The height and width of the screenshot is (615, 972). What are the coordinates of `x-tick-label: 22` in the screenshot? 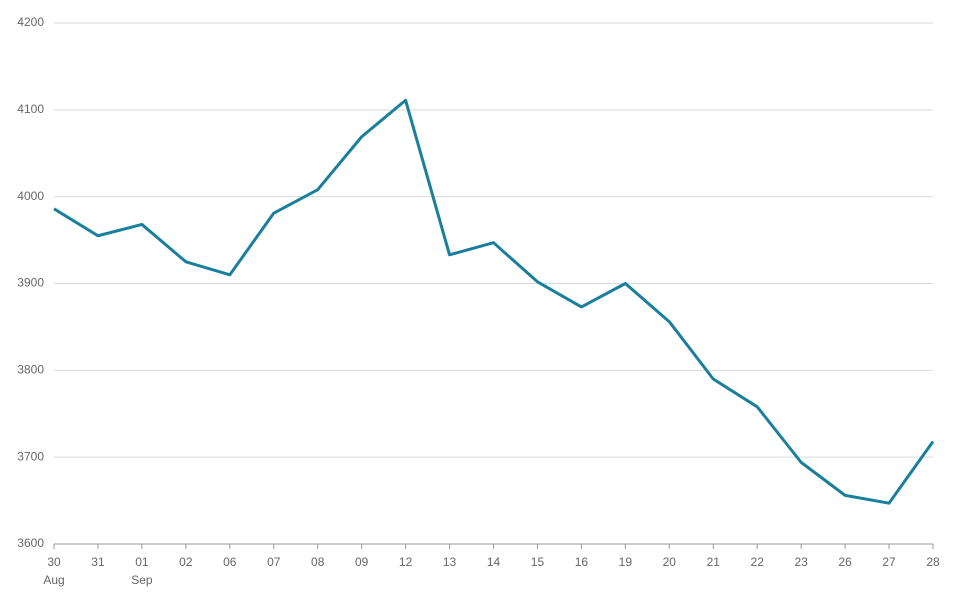 It's located at (758, 562).